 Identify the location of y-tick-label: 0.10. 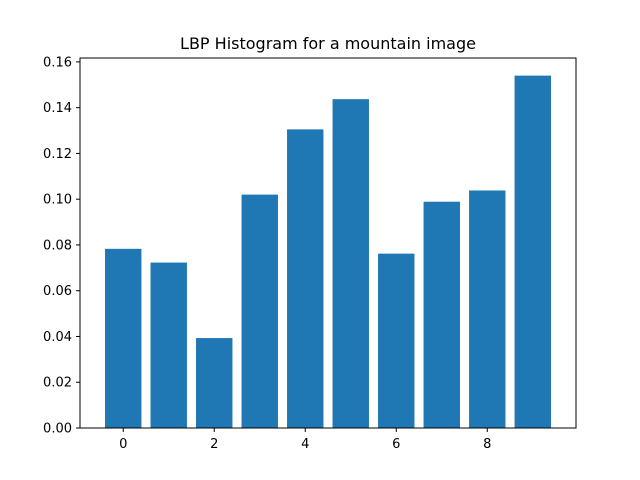
(57, 200).